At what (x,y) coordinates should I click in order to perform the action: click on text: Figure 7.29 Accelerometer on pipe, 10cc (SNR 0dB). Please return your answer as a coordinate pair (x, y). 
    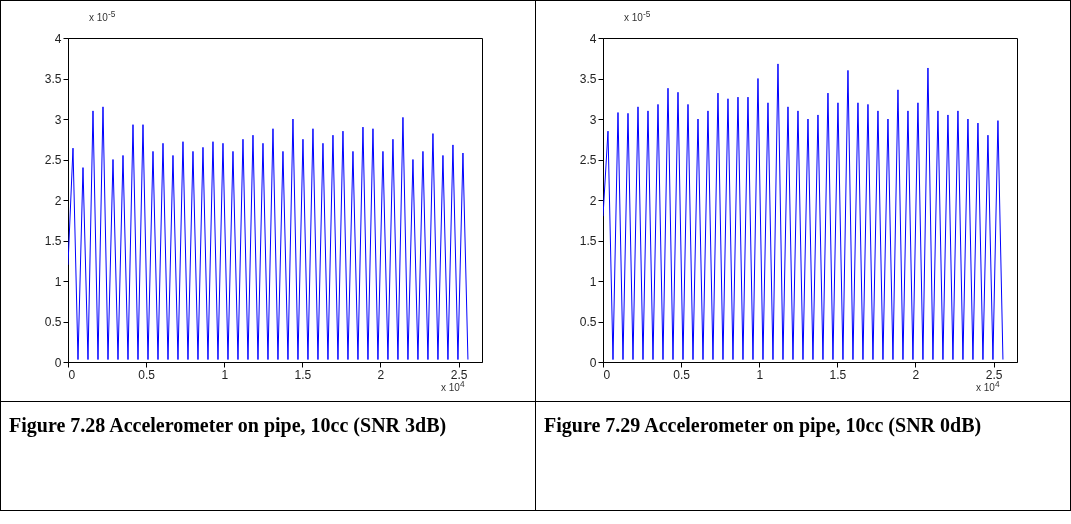
    Looking at the image, I should click on (803, 456).